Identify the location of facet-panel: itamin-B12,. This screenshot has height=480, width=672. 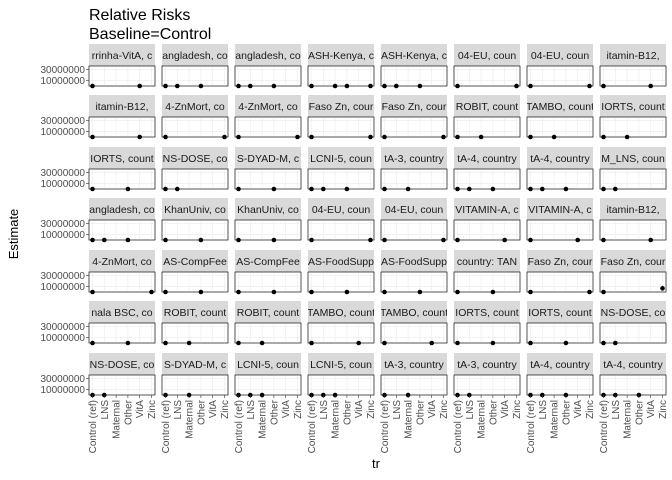
(633, 66).